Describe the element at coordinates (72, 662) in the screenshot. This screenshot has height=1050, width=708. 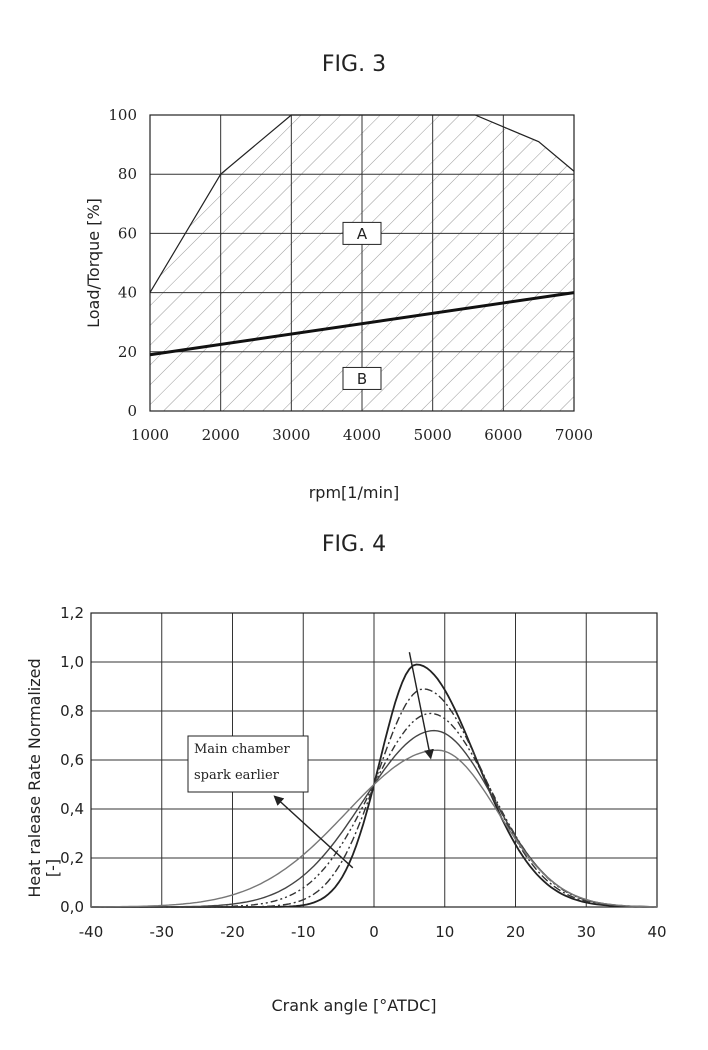
I see `y-tick-label: 1,0` at that location.